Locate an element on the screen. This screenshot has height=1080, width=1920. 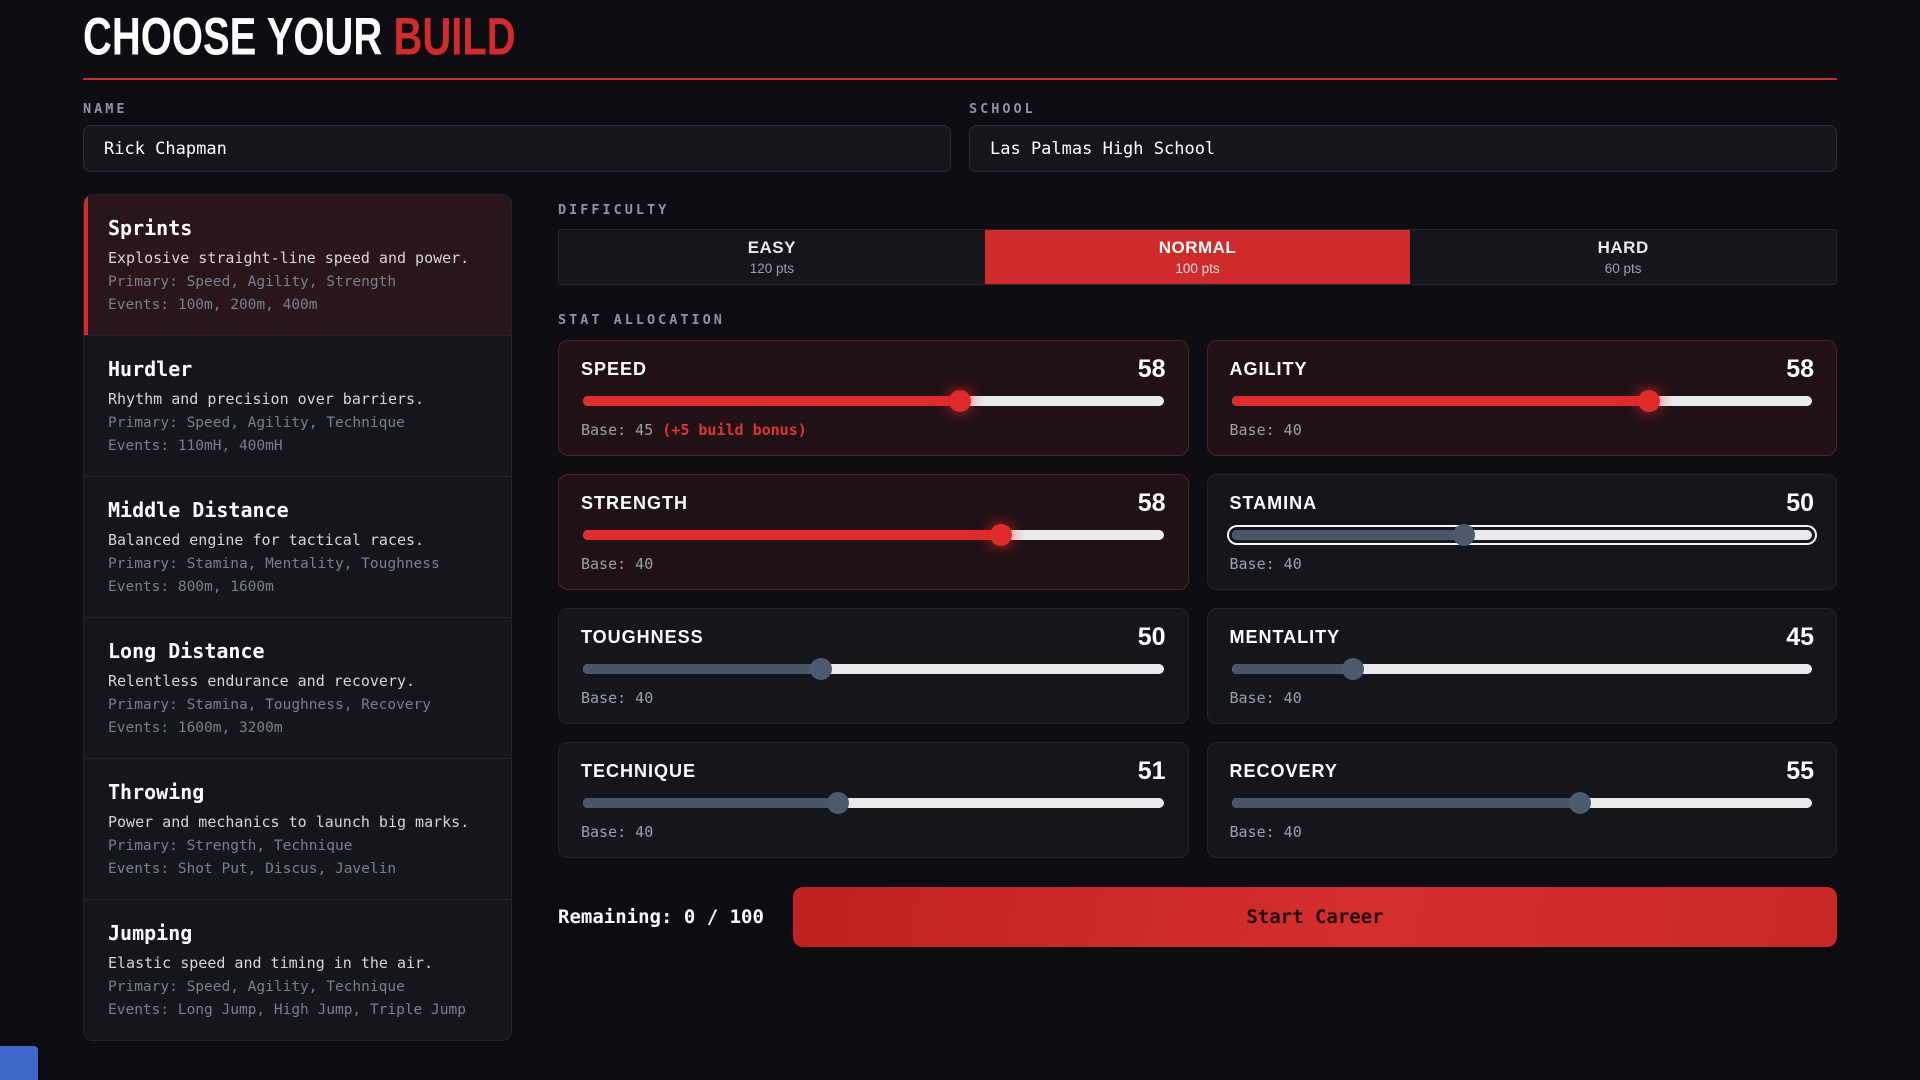
footer-row: Remaining: 0 / 100 Start Career is located at coordinates (1197, 917).